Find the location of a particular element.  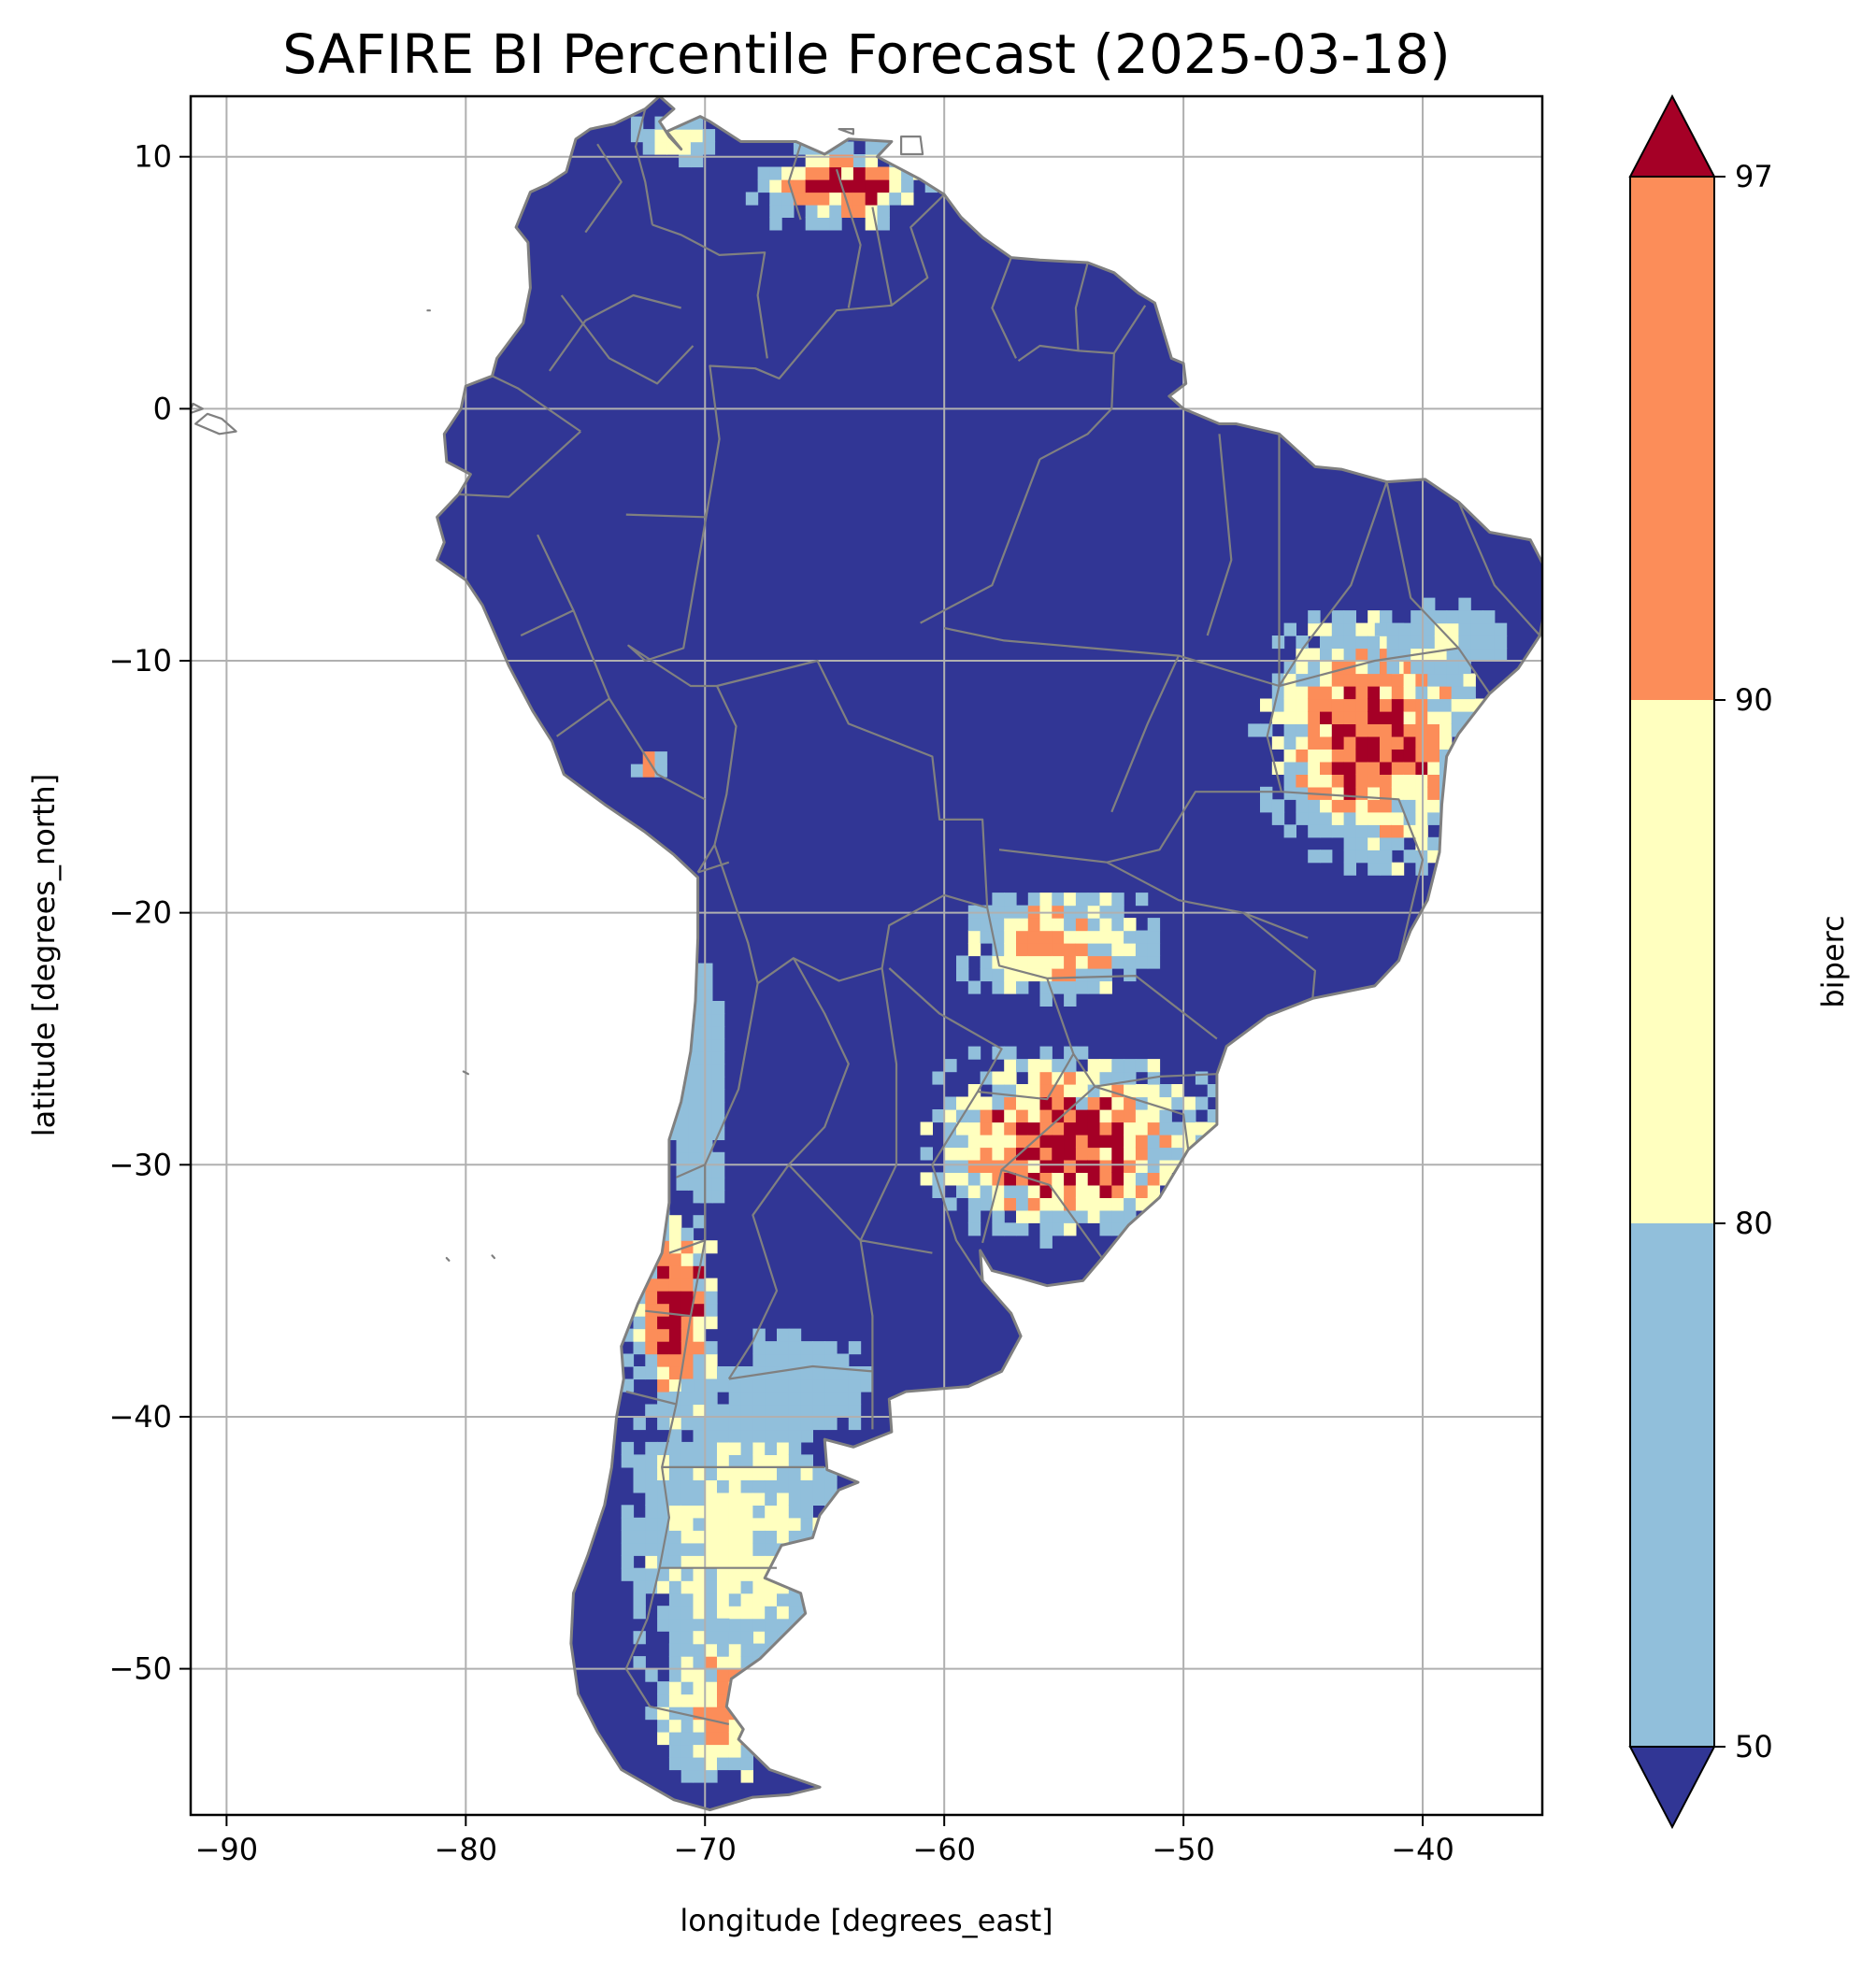

y-axis-label: latitude [degrees_north] is located at coordinates (44, 955).